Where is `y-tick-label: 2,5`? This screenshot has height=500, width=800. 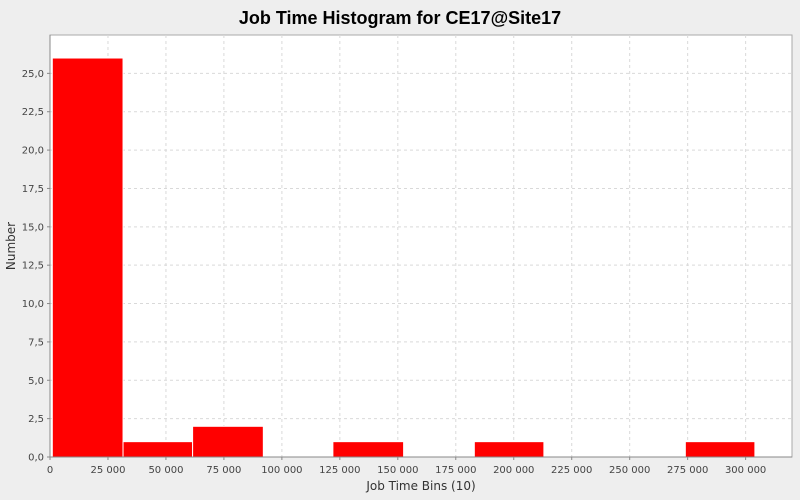 y-tick-label: 2,5 is located at coordinates (36, 419).